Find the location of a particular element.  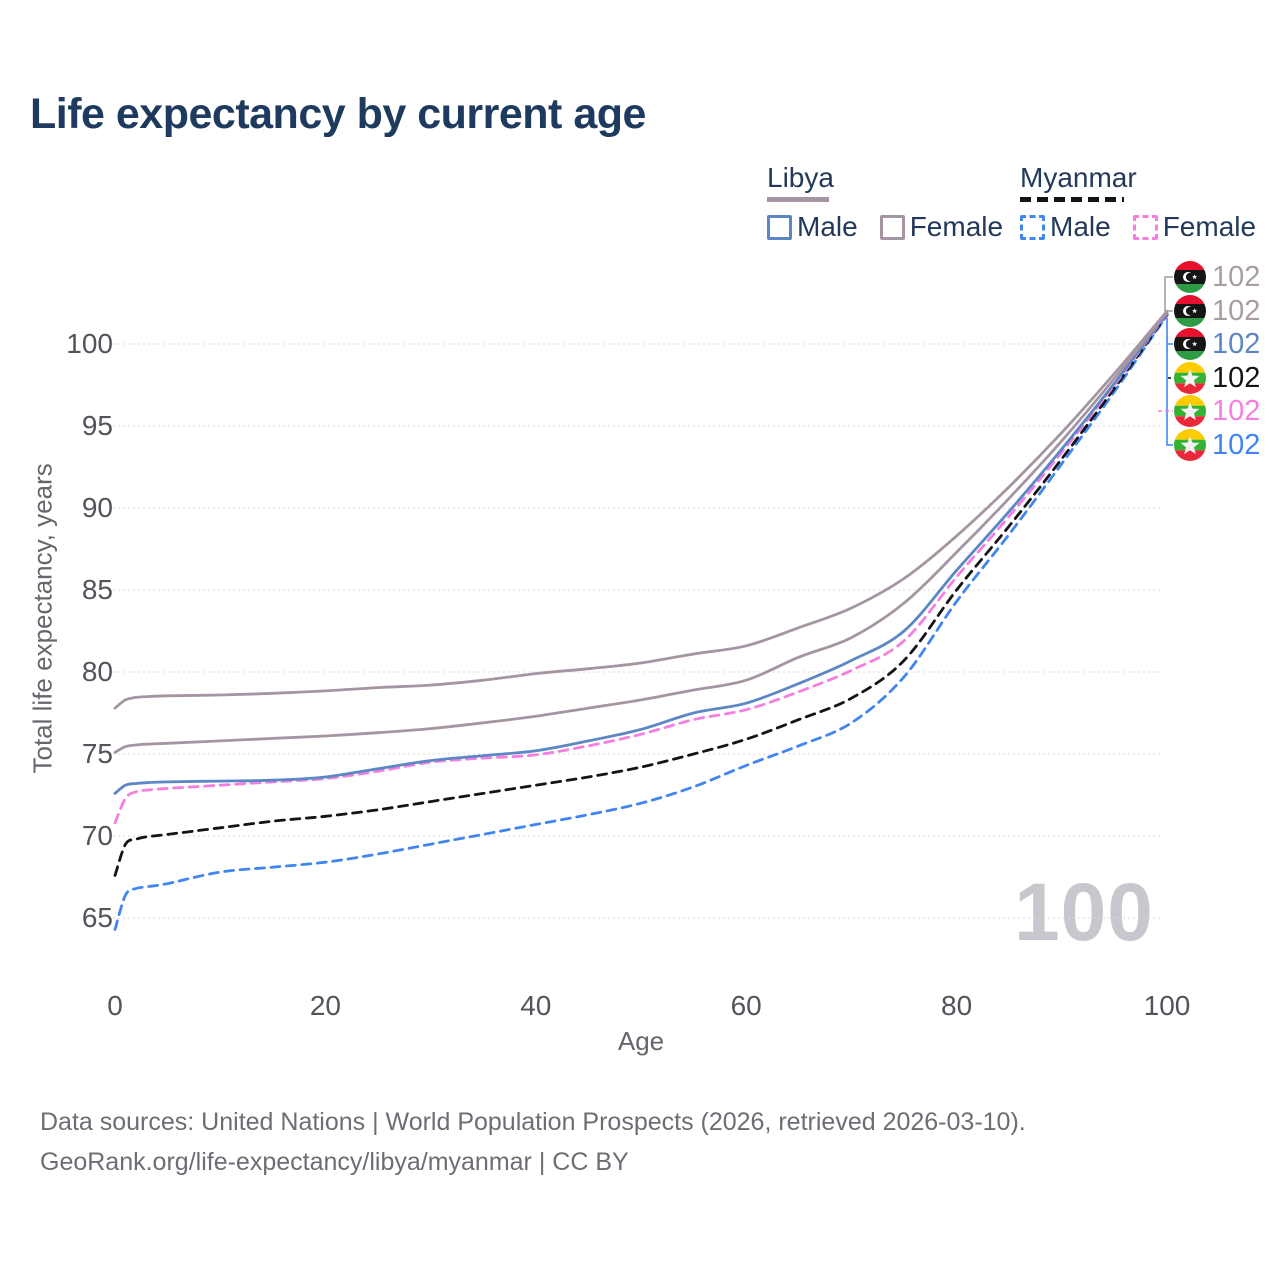

libya-male-label: Male is located at coordinates (827, 226).